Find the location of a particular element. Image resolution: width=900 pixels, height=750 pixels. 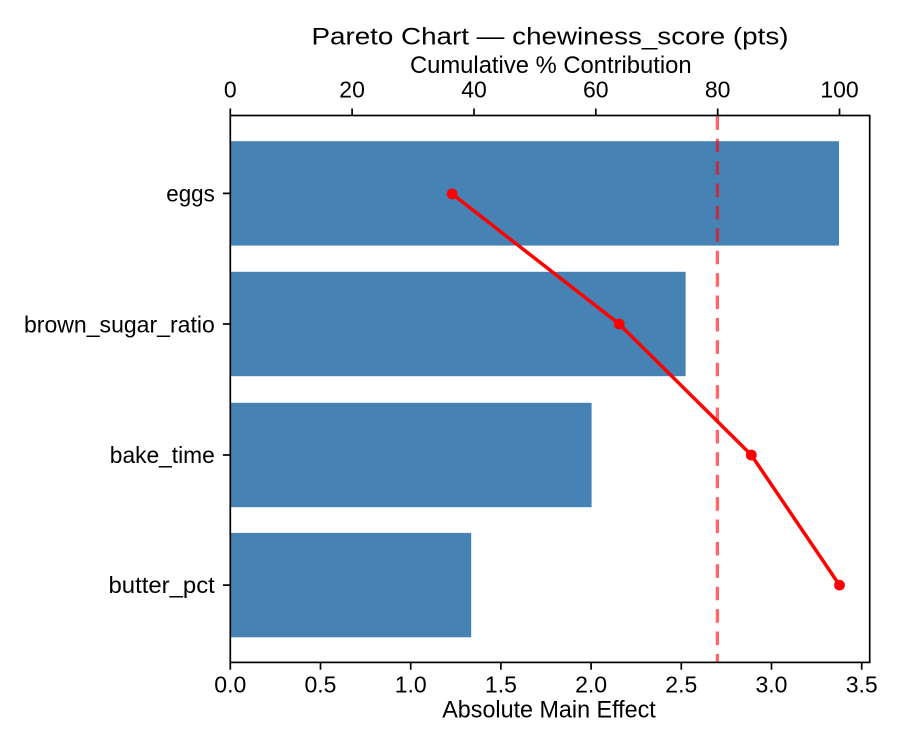

svg-text: 3.5 is located at coordinates (862, 685).